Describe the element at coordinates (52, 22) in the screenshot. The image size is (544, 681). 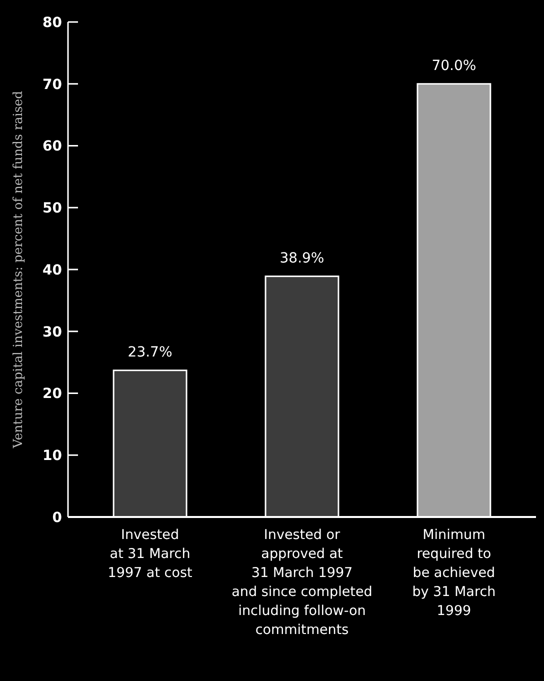
I see `y-tick-label: 80` at that location.